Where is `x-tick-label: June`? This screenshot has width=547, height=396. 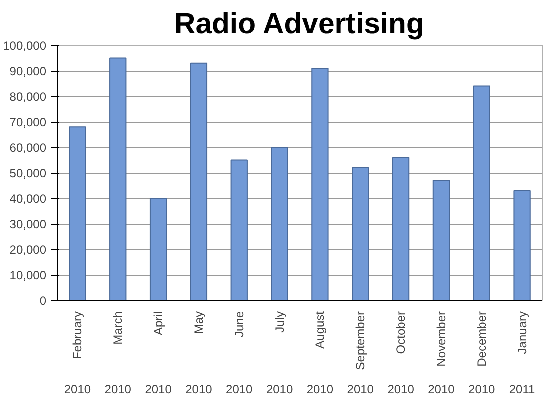 x-tick-label: June is located at coordinates (239, 324).